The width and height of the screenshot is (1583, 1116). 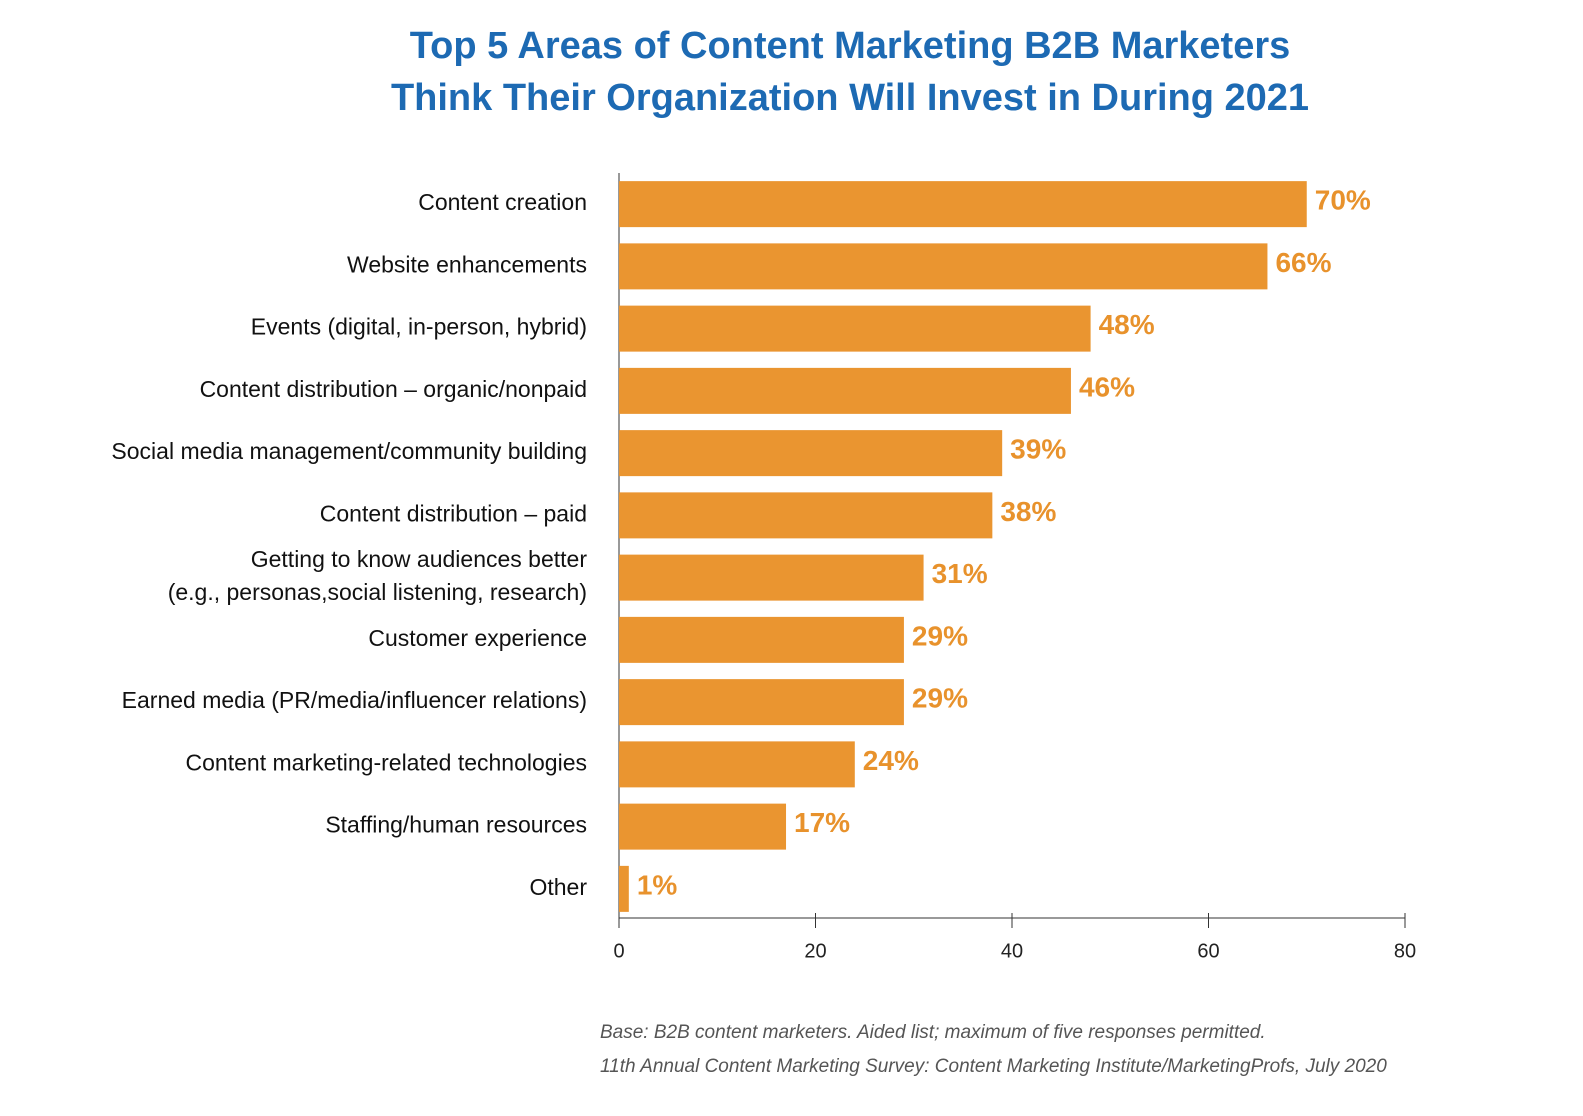 I want to click on y-tick-label: Staffing/human resources, so click(x=456, y=825).